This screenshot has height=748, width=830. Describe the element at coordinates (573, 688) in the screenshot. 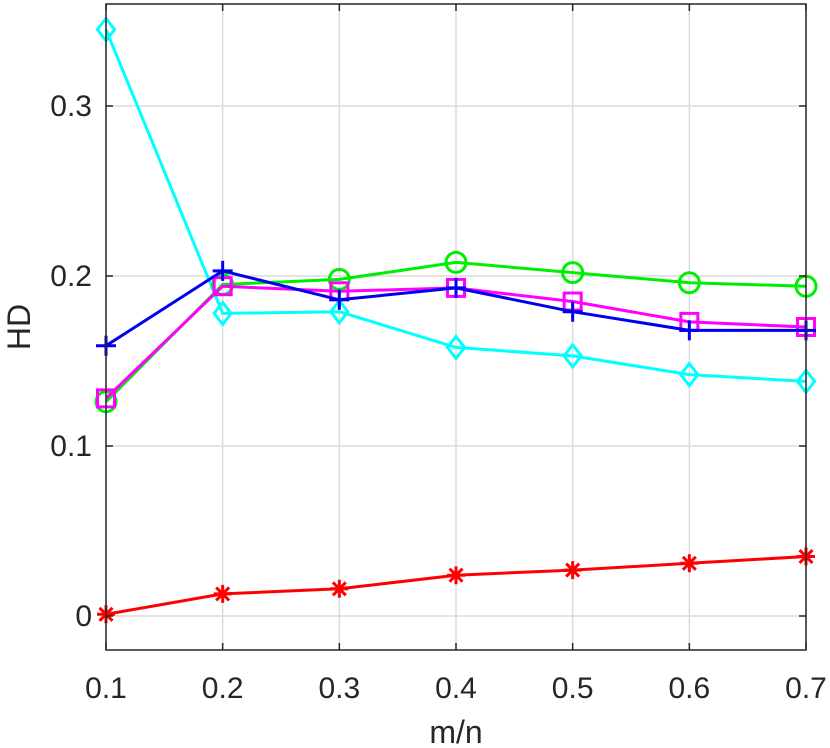

I see `x-tick-label: 0.5` at that location.